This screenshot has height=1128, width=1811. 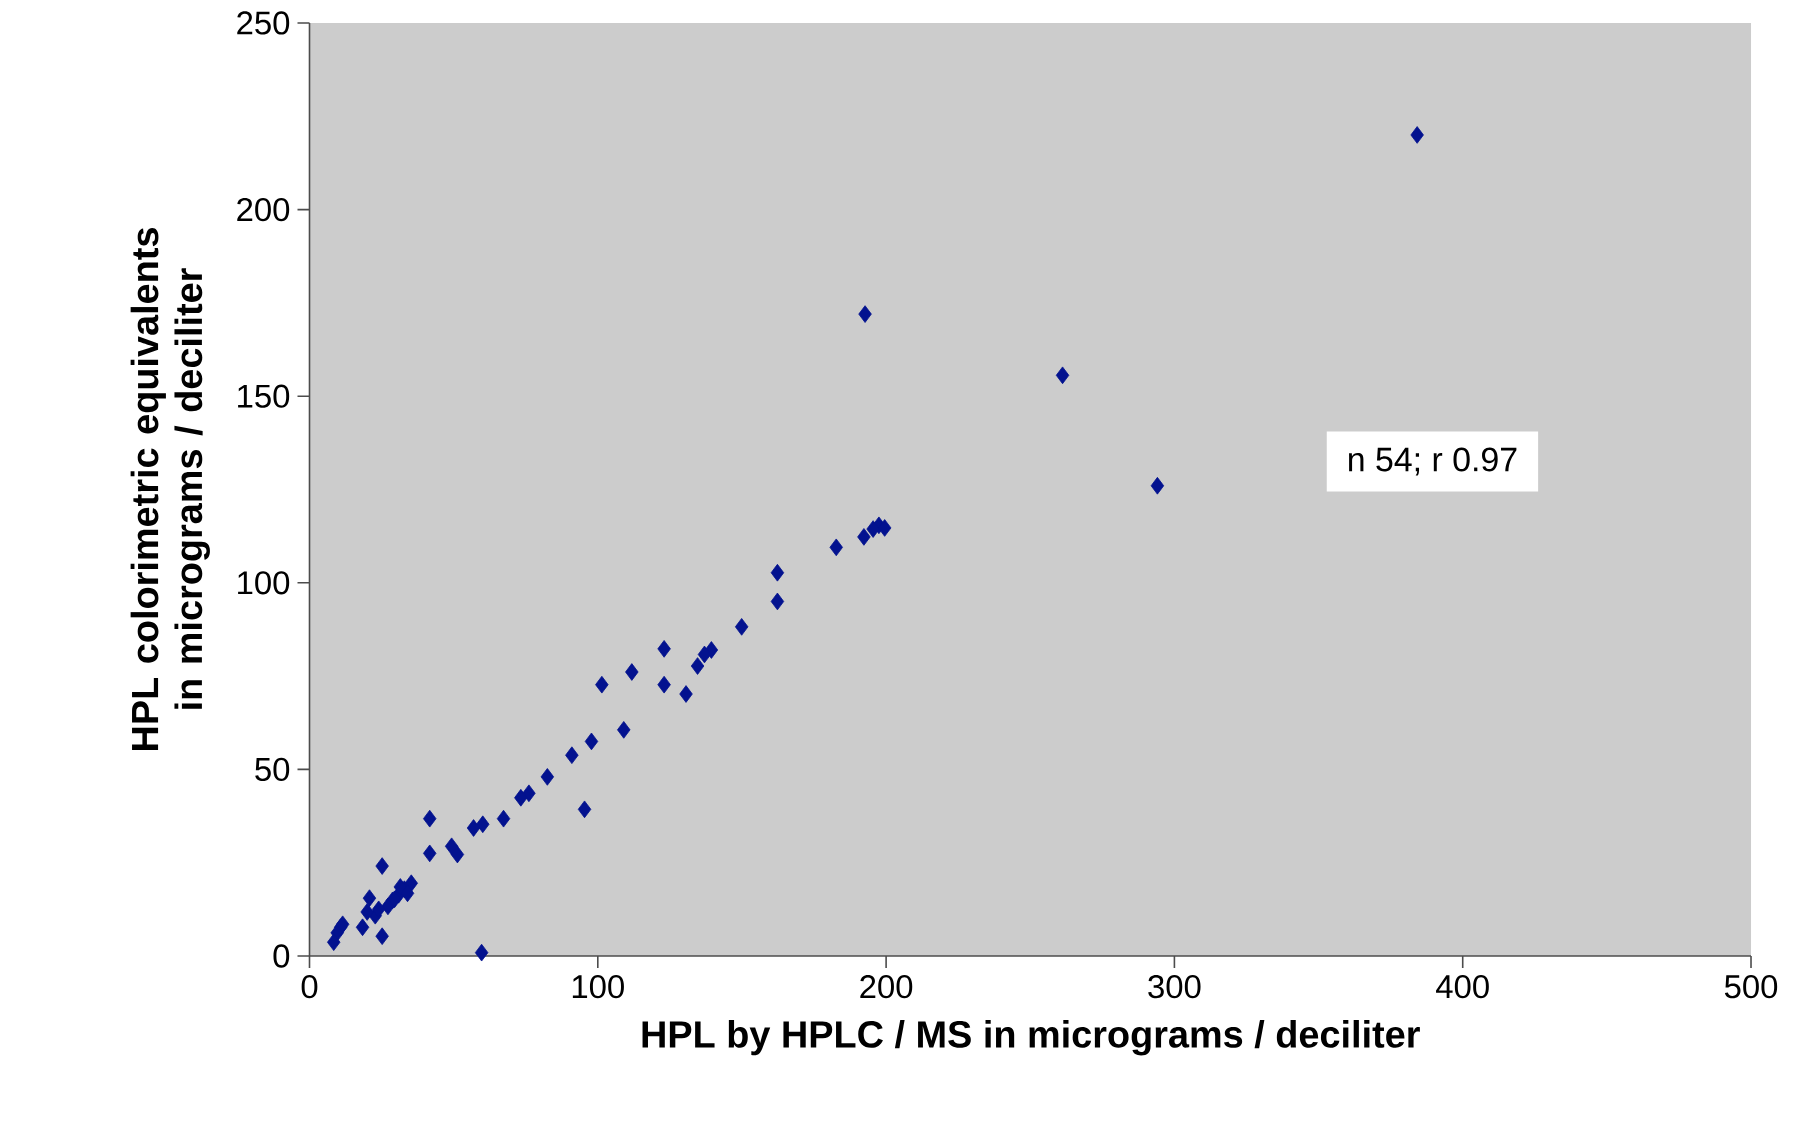 What do you see at coordinates (1031, 1037) in the screenshot?
I see `x-axis-title: HPL by HPLC / MS in micrograms / deciliter` at bounding box center [1031, 1037].